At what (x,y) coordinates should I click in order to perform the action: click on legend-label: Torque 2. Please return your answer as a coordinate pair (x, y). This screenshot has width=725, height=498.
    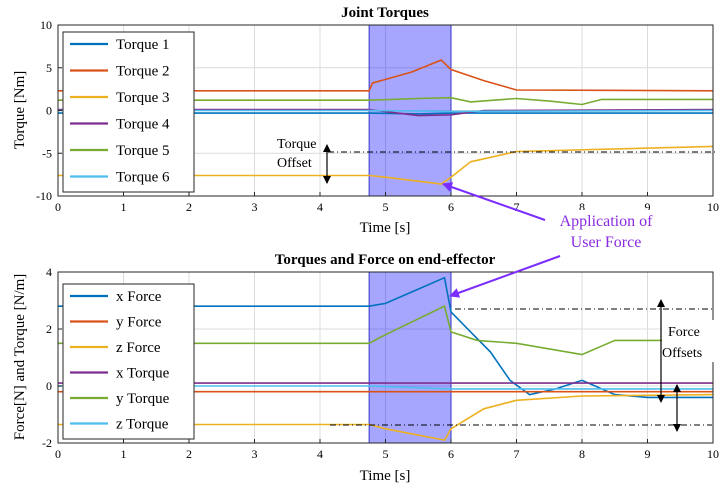
    Looking at the image, I should click on (143, 72).